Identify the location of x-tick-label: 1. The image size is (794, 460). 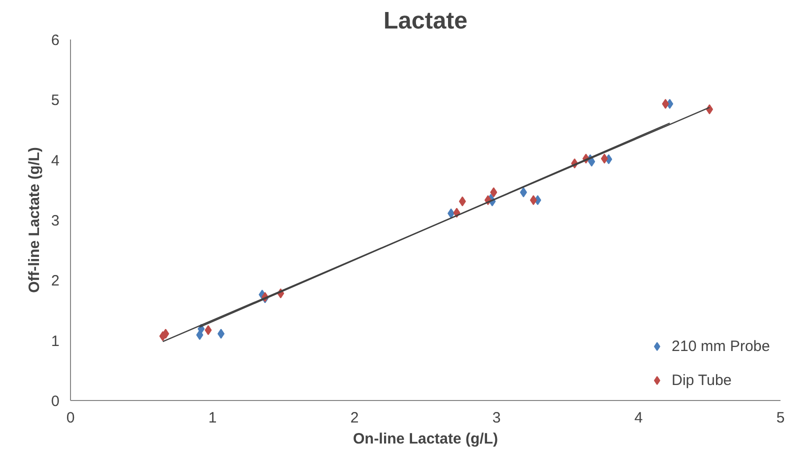
(212, 418).